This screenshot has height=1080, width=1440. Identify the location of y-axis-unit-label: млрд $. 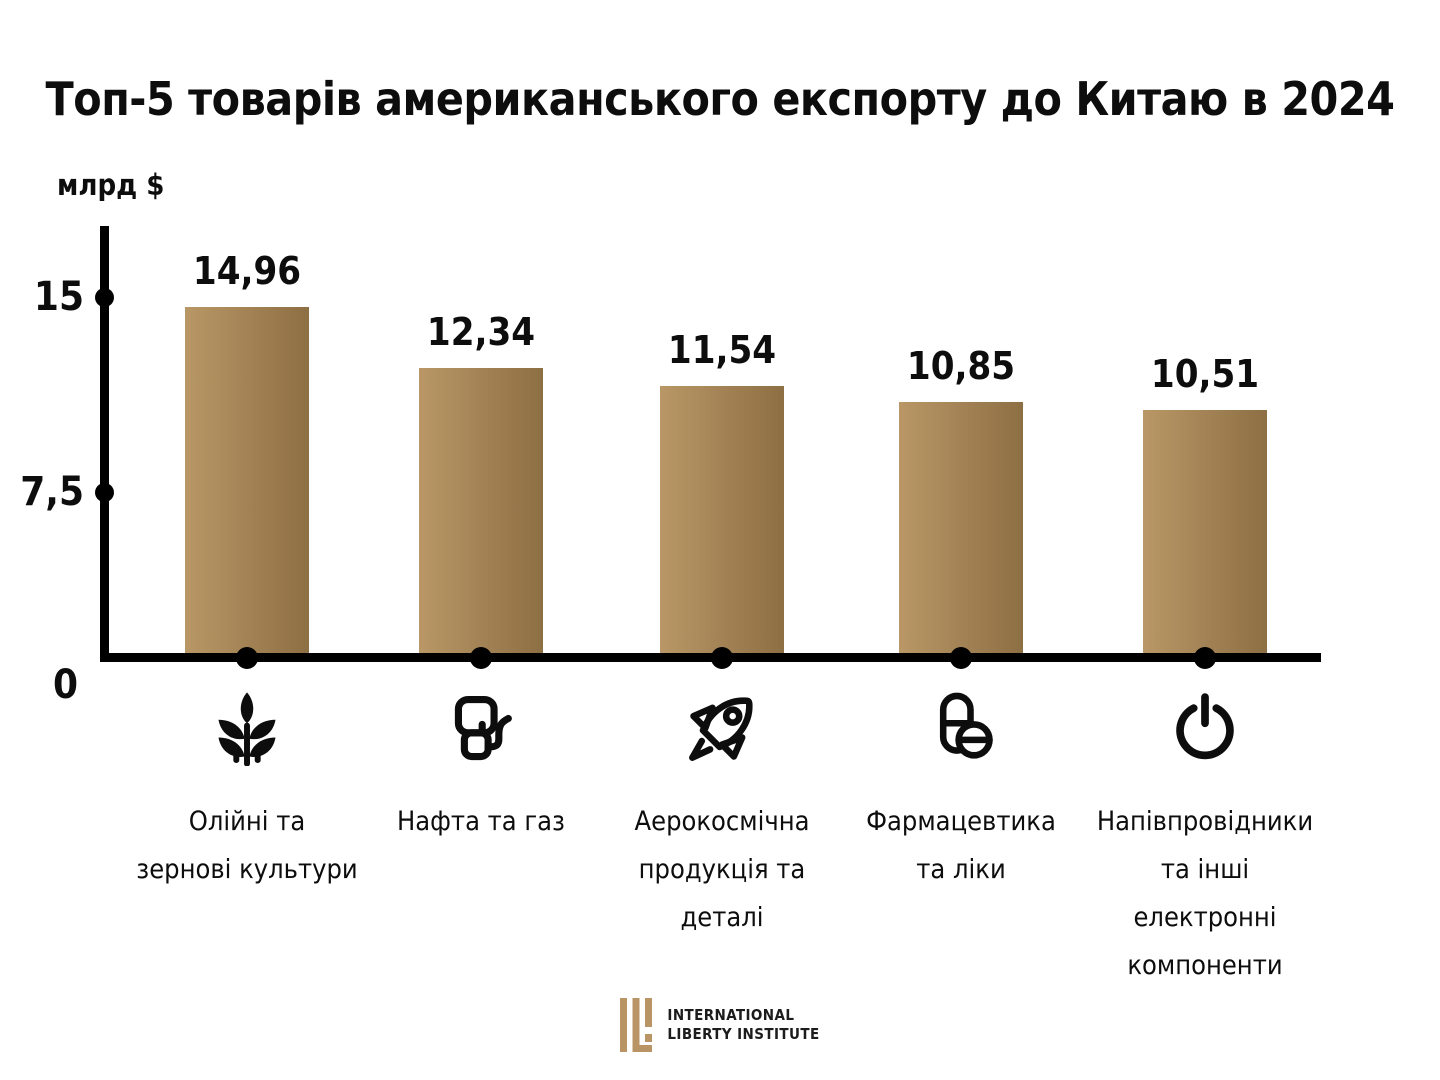
(111, 185).